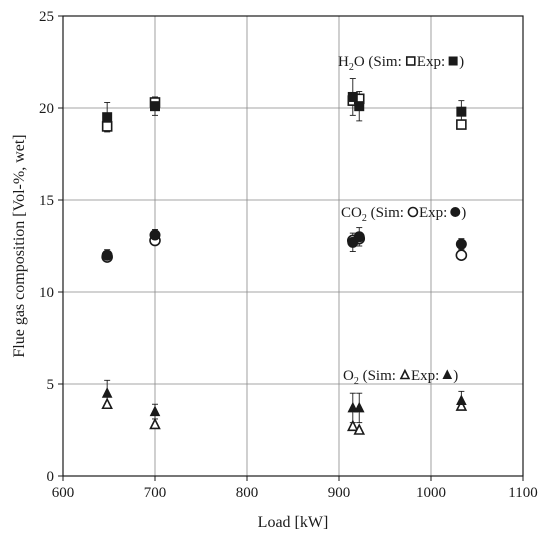  What do you see at coordinates (369, 377) in the screenshot?
I see `o2-legend-label: O2 (Sim:` at bounding box center [369, 377].